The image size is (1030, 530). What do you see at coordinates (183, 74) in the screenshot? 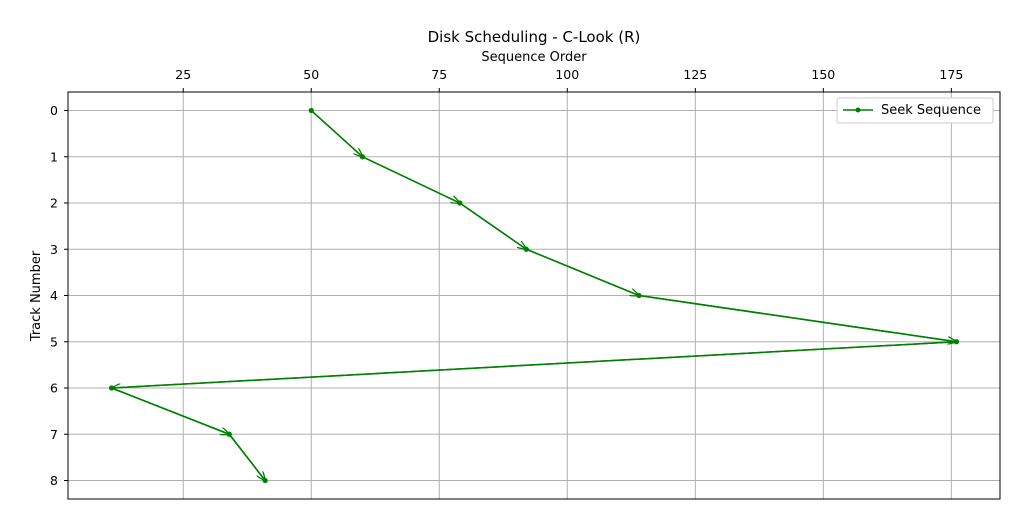
I see `x-tick-label: 25` at bounding box center [183, 74].